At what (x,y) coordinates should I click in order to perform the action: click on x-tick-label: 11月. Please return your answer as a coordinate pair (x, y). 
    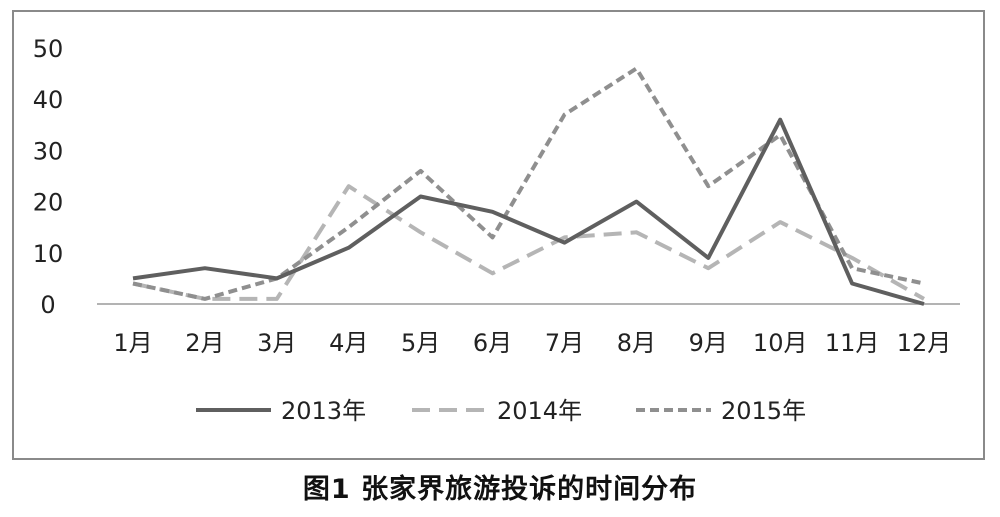
    Looking at the image, I should click on (852, 343).